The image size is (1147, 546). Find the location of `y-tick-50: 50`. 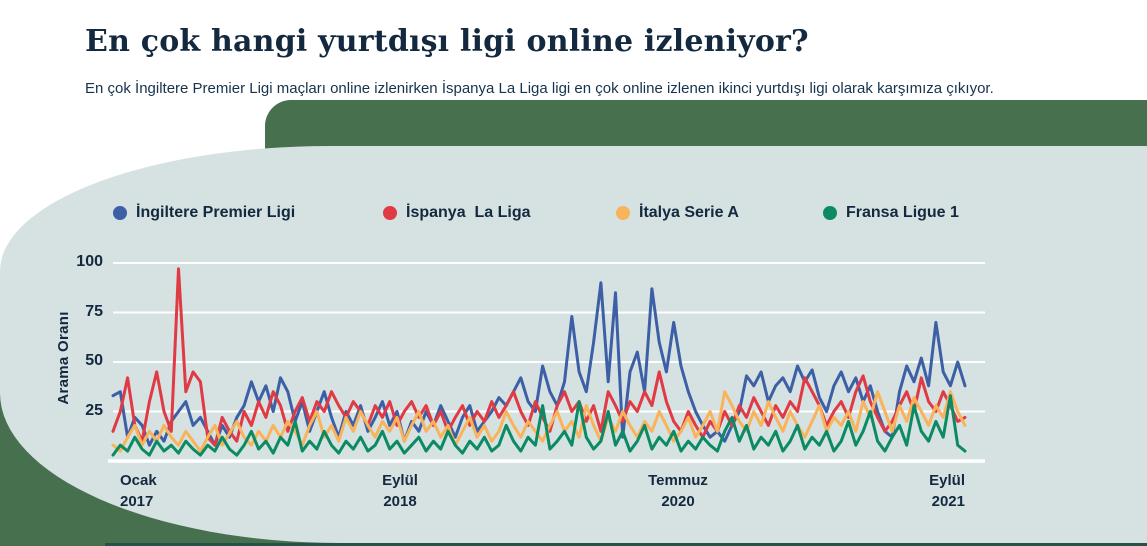

y-tick-50: 50 is located at coordinates (94, 360).